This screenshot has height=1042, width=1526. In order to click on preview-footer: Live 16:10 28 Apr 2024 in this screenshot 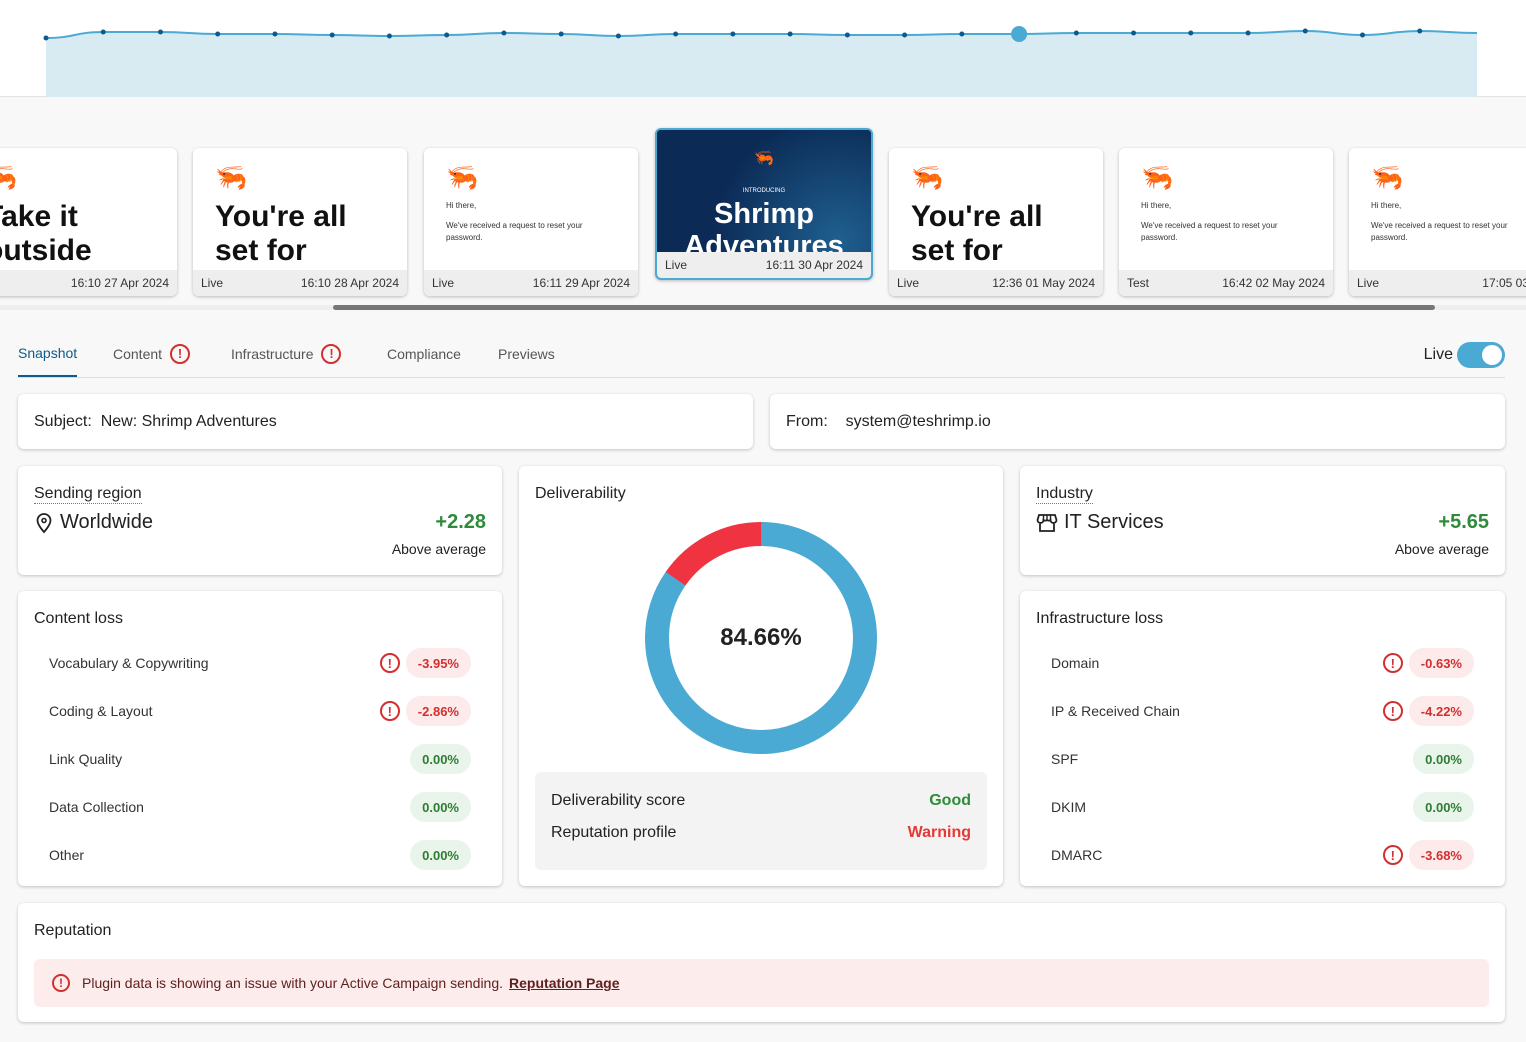, I will do `click(300, 283)`.